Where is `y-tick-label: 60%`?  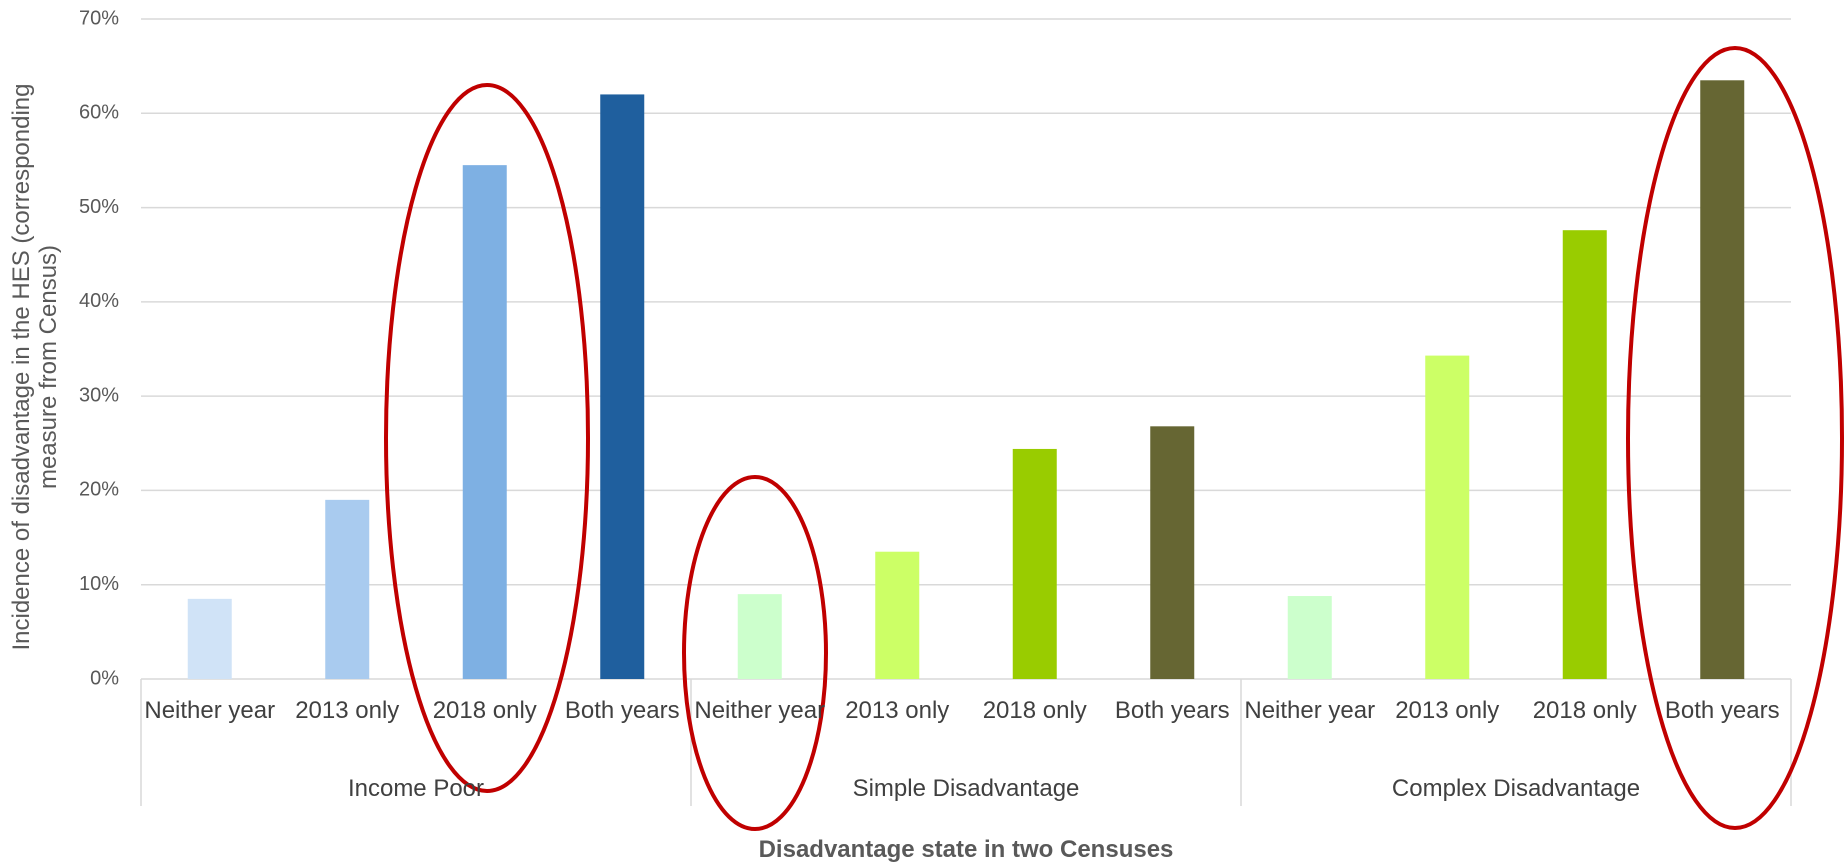 y-tick-label: 60% is located at coordinates (99, 113).